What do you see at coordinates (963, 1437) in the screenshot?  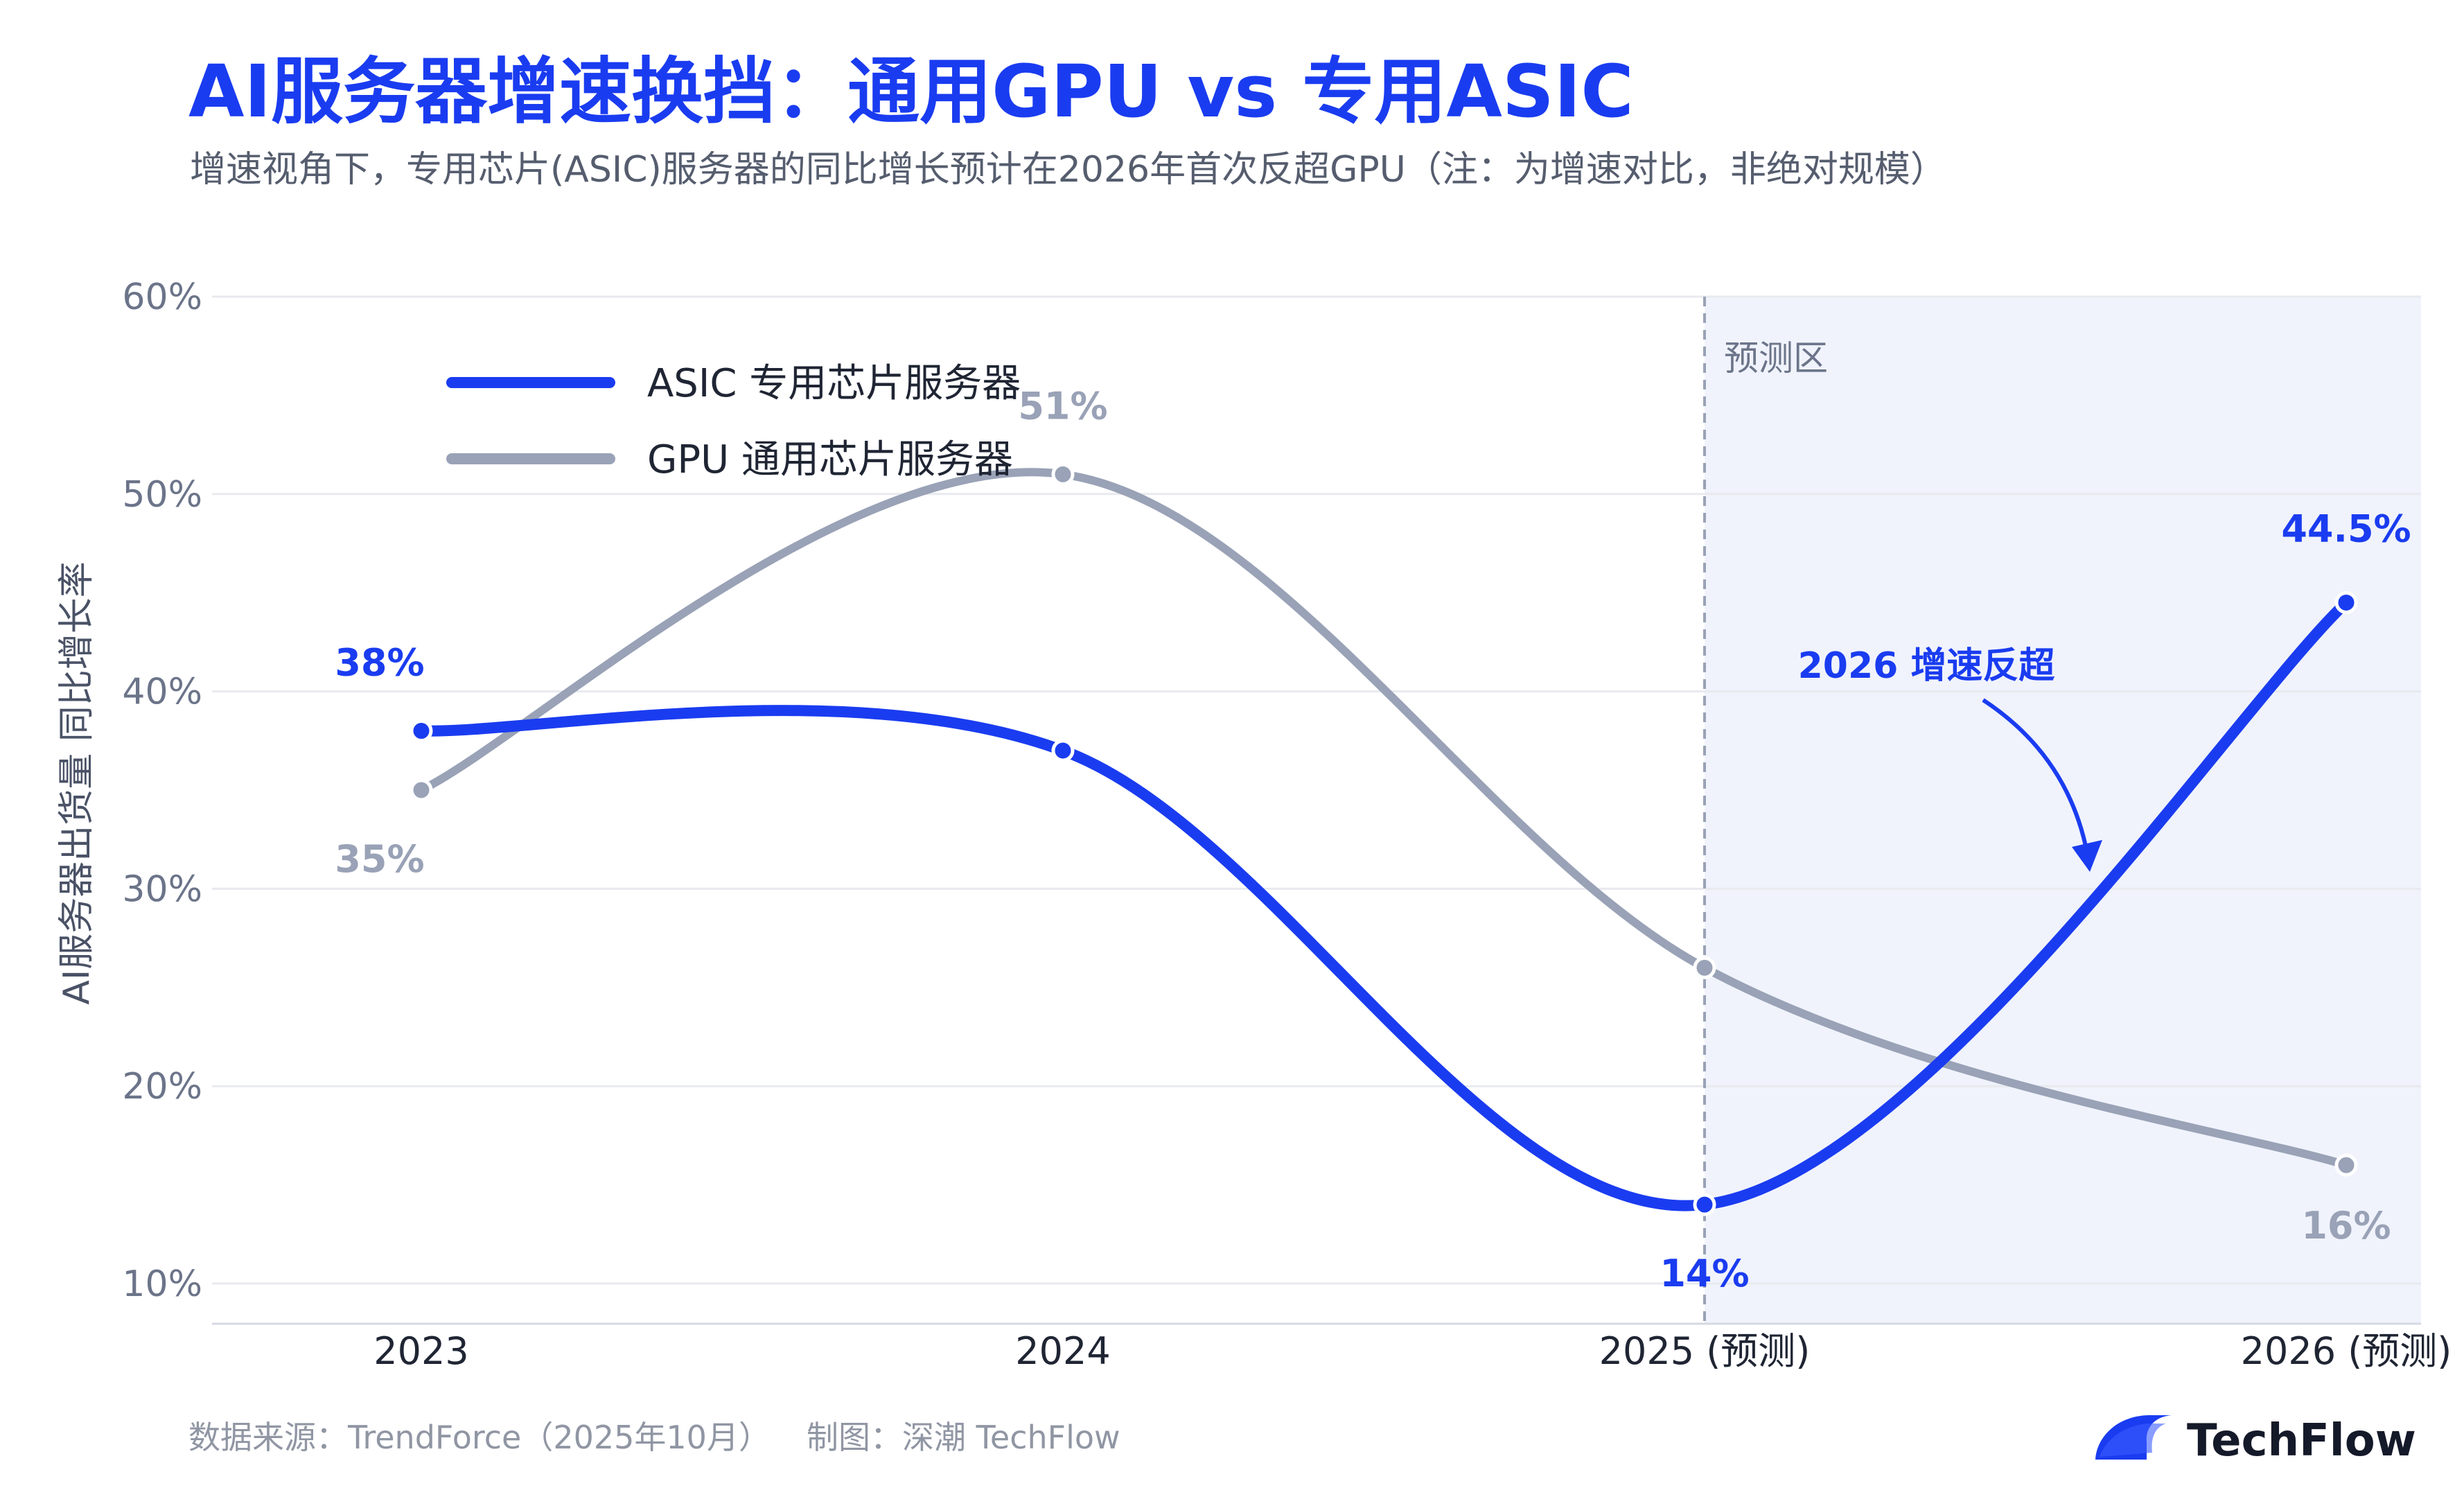 I see `credit-note: 制图：深潮 TechFlow` at bounding box center [963, 1437].